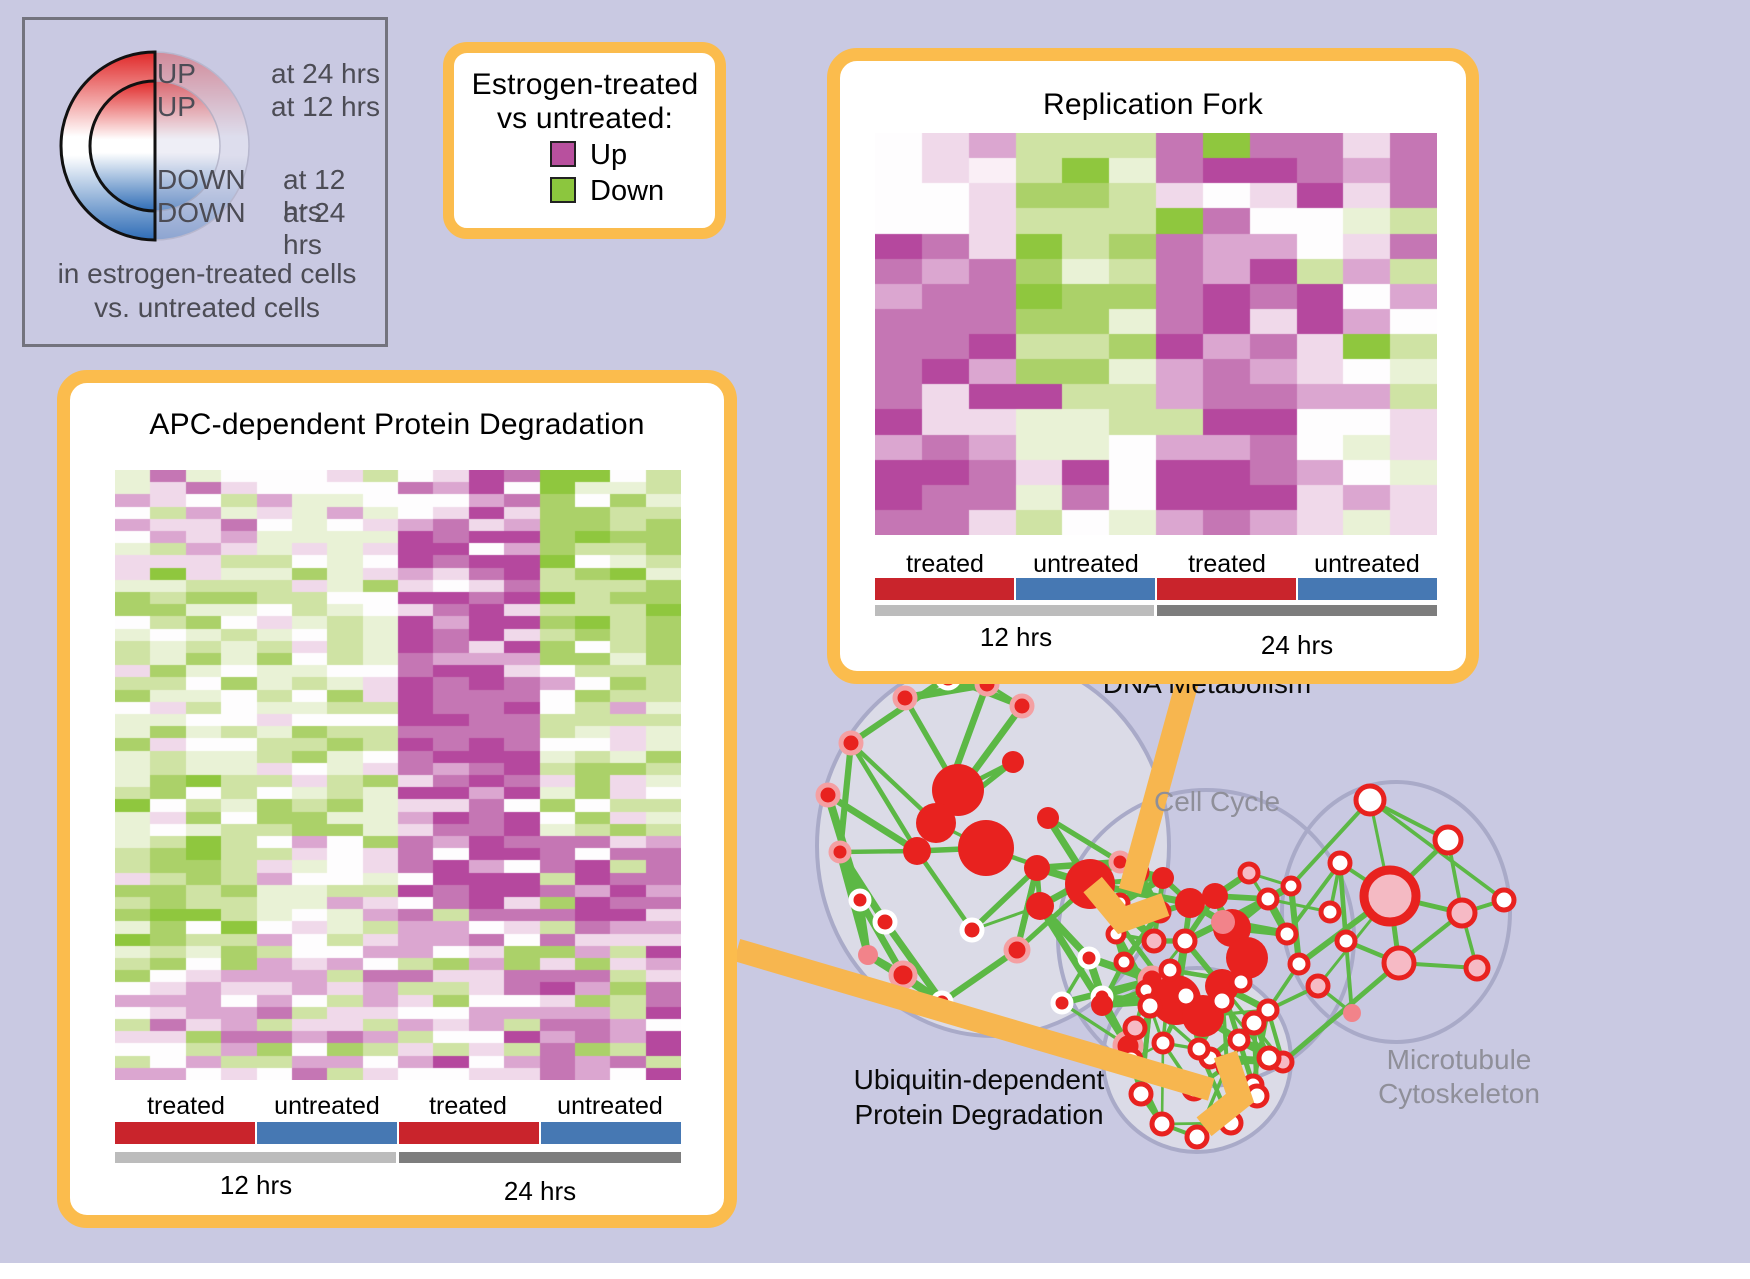 The image size is (1750, 1279). I want to click on treated-bar-12h, so click(944, 589).